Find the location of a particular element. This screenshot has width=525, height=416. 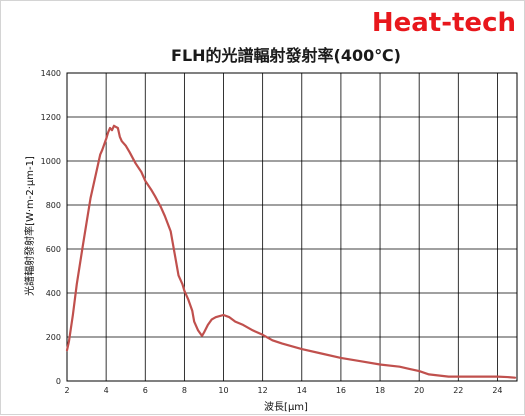

x-axis-ticks: 2 4 6 8 10 12 14 16 18 20 22 24 is located at coordinates (283, 390).